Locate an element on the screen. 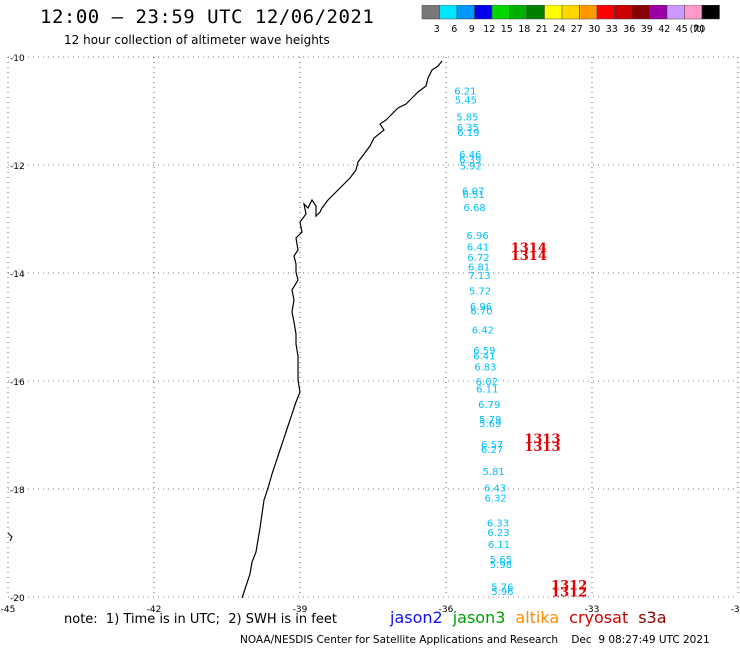 The image size is (740, 650). page-title: 12:00 – 23:59 UTC 12/06/2021 is located at coordinates (207, 17).